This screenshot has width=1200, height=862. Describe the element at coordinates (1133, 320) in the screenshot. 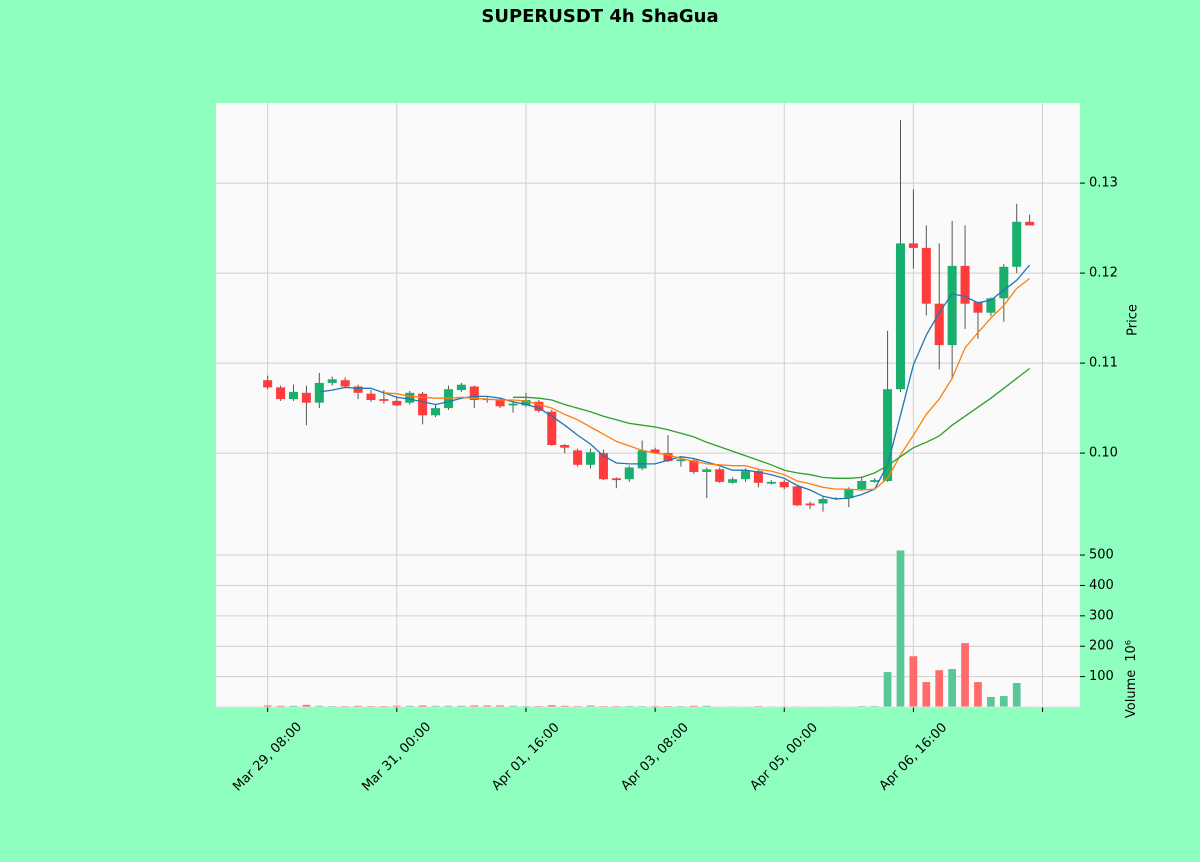

I see `y-axis-label: Price` at that location.